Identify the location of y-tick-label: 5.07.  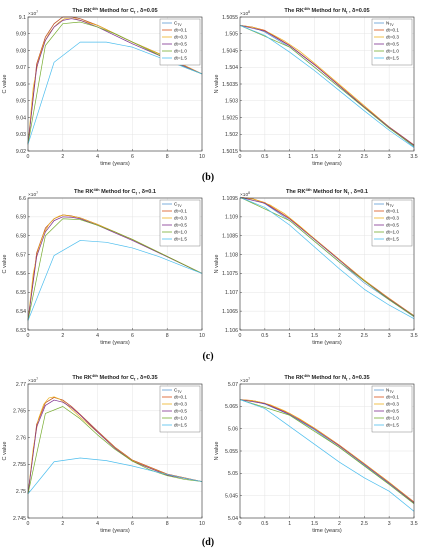
(233, 385).